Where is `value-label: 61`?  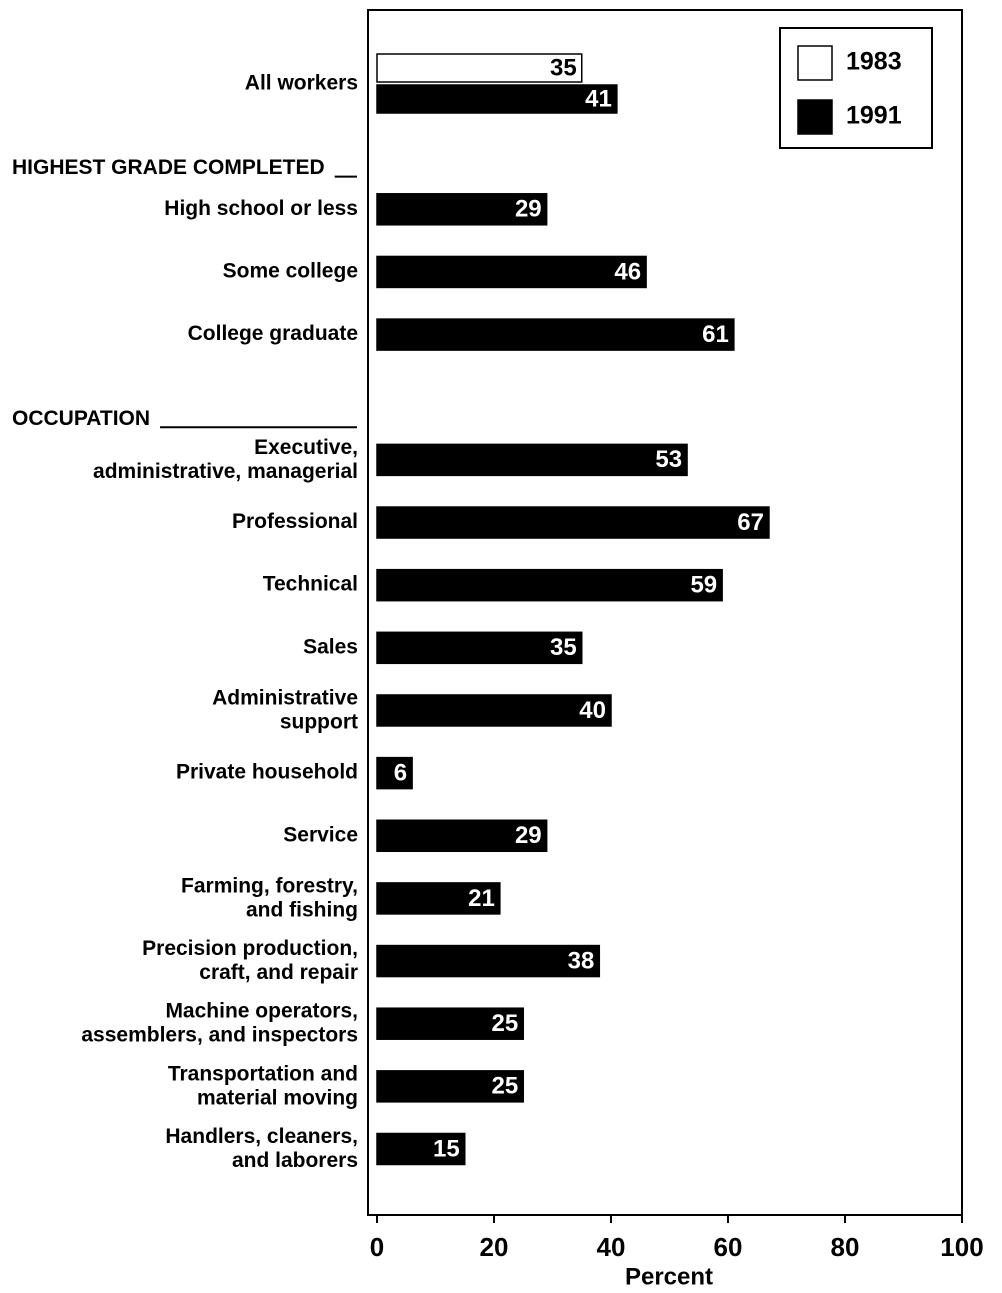 value-label: 61 is located at coordinates (715, 334).